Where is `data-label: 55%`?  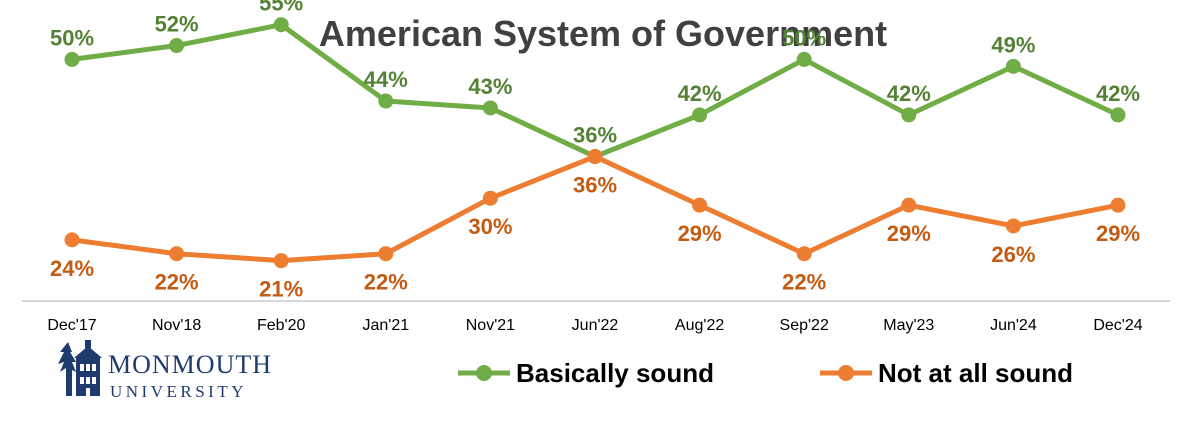 data-label: 55% is located at coordinates (281, 8).